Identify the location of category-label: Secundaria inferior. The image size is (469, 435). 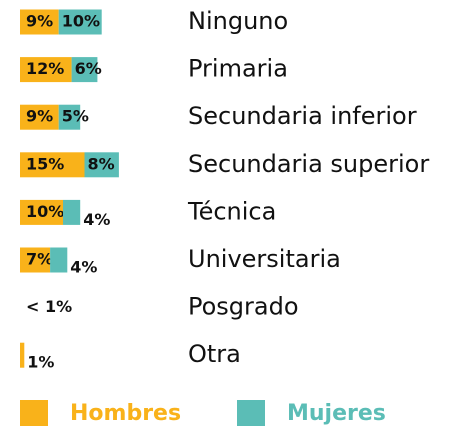
(302, 116).